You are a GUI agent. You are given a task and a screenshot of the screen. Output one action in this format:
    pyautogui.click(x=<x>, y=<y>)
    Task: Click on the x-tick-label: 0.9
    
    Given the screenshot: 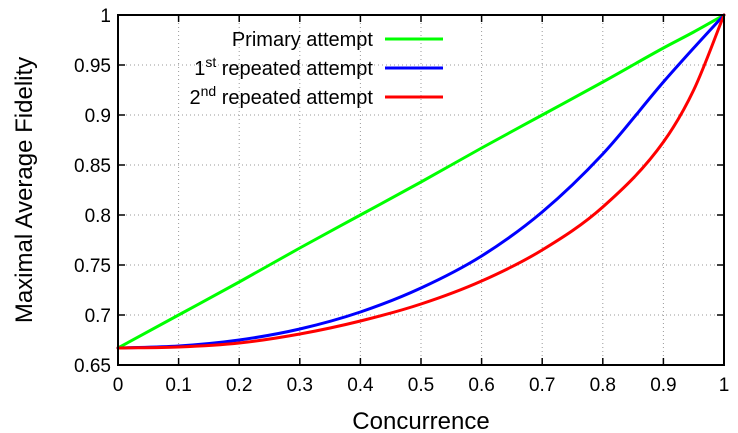 What is the action you would take?
    pyautogui.click(x=663, y=385)
    